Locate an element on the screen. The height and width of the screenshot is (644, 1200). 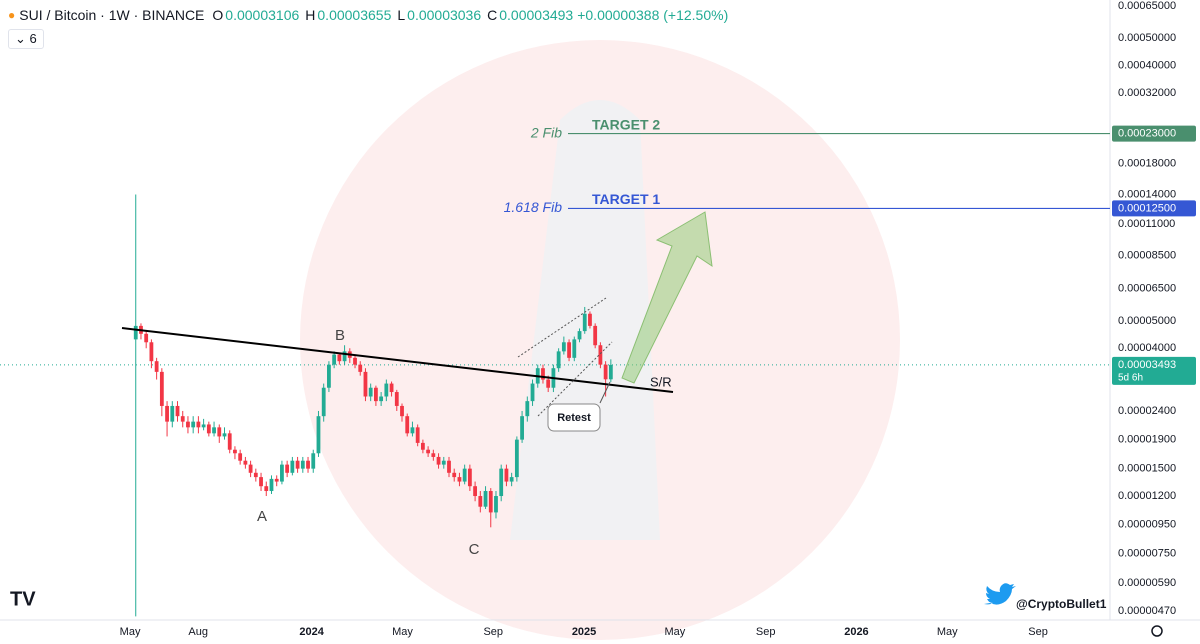
y-tick-label: 0.00001900 is located at coordinates (1147, 440).